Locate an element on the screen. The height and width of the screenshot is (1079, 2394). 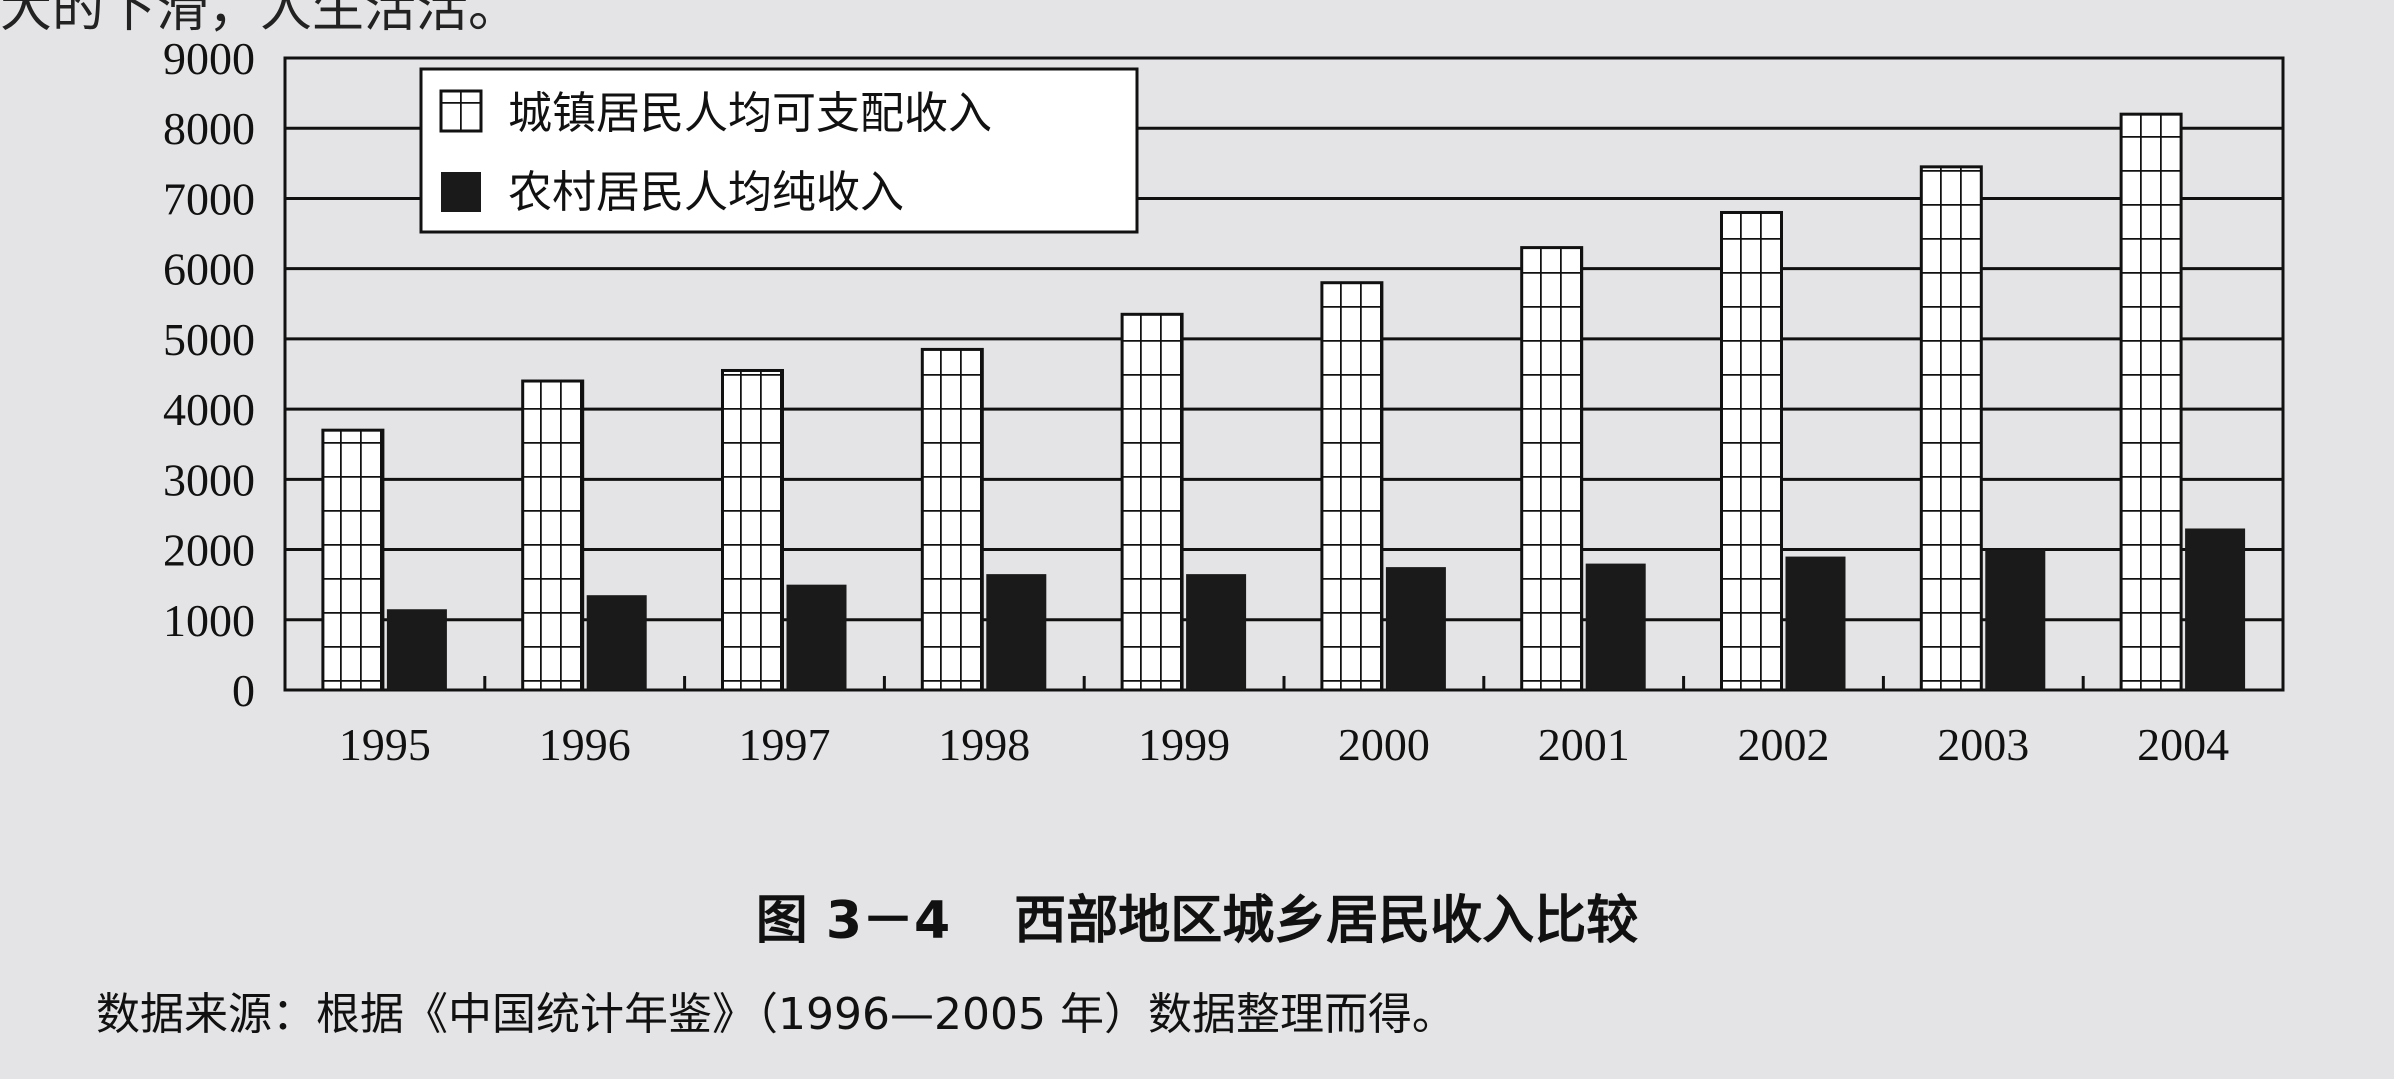
y-tick-label: 1000 is located at coordinates (209, 620).